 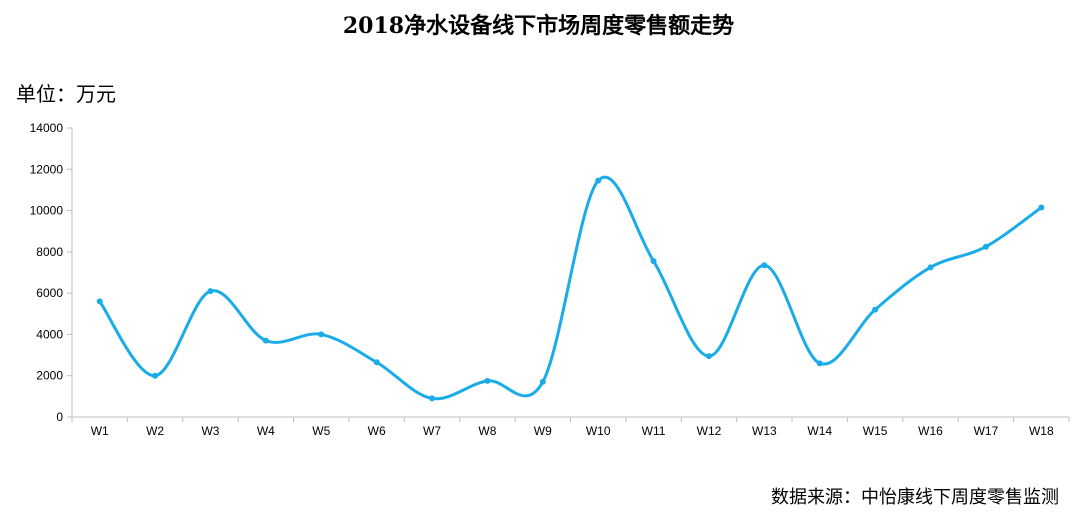 What do you see at coordinates (100, 431) in the screenshot?
I see `x-tick-label: W1` at bounding box center [100, 431].